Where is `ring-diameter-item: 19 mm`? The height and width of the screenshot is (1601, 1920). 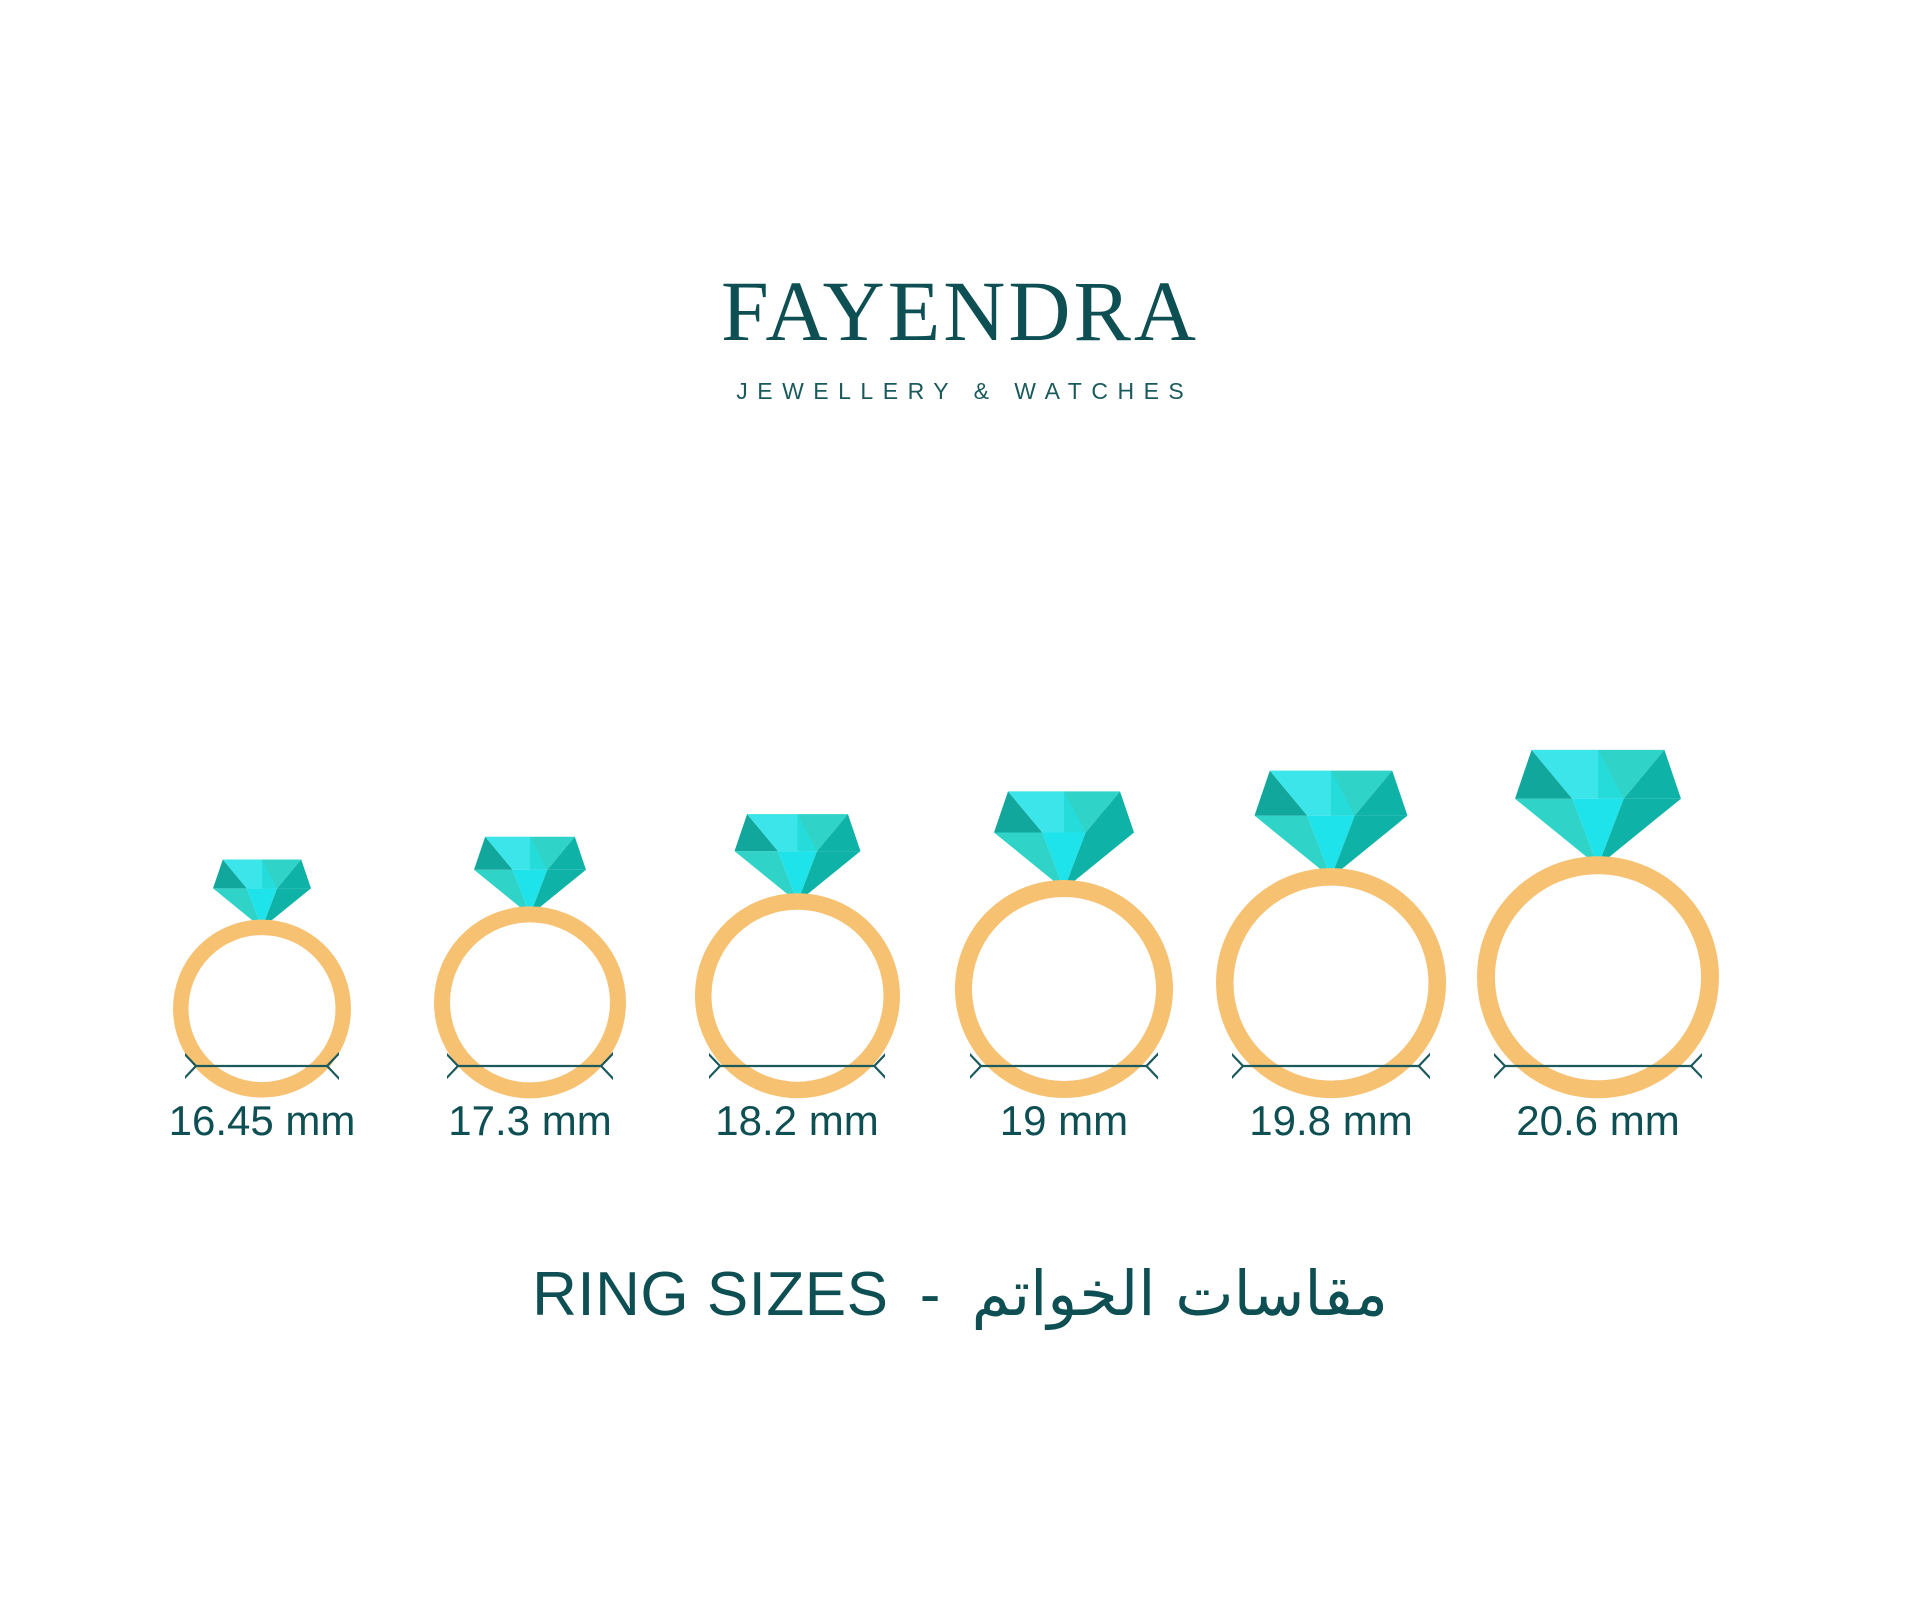 ring-diameter-item: 19 mm is located at coordinates (1064, 1091).